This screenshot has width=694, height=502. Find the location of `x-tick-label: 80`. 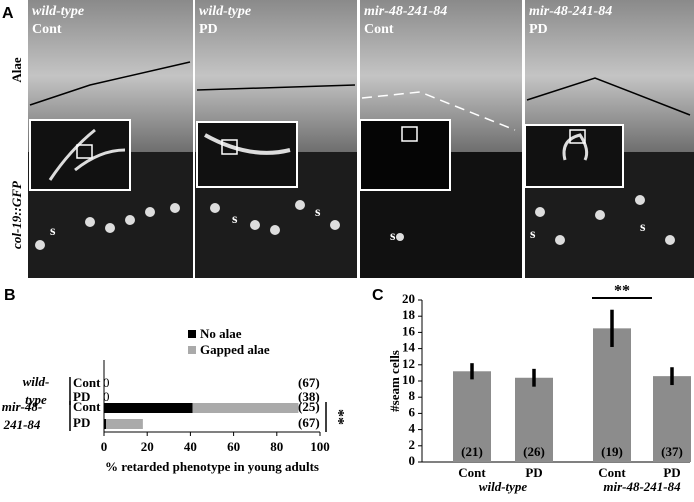

x-tick-label: 80 is located at coordinates (276, 446).